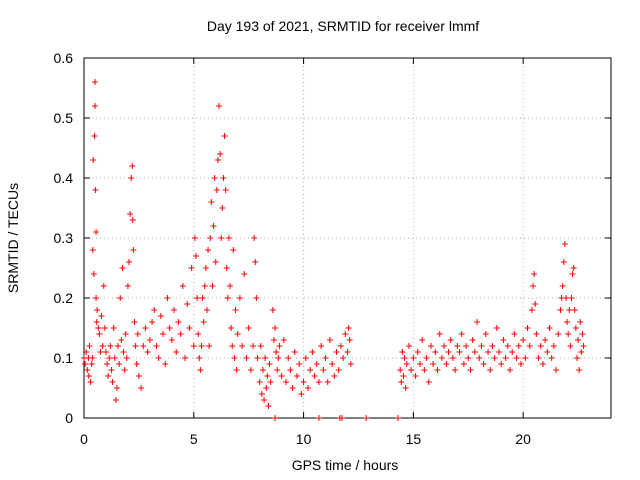 This screenshot has width=640, height=480. Describe the element at coordinates (414, 439) in the screenshot. I see `x-tick-label: 15` at that location.